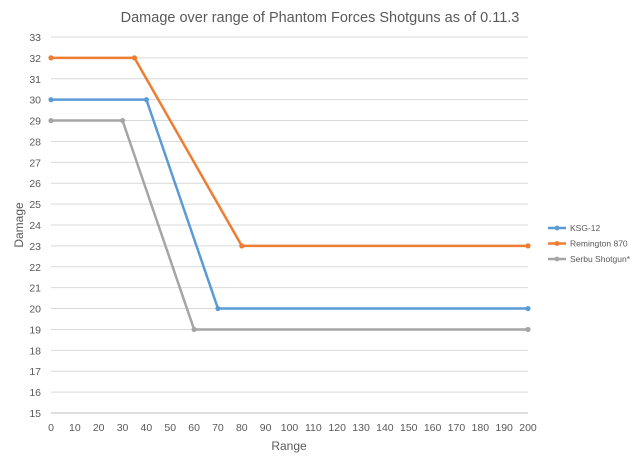 The height and width of the screenshot is (465, 640). I want to click on y-tick-label: 18, so click(35, 351).